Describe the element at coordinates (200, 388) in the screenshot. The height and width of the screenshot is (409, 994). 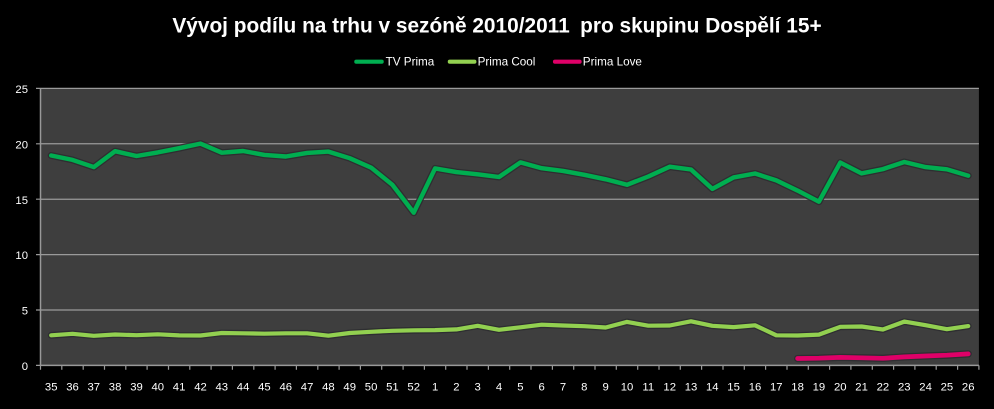
I see `svg-text: 42` at that location.